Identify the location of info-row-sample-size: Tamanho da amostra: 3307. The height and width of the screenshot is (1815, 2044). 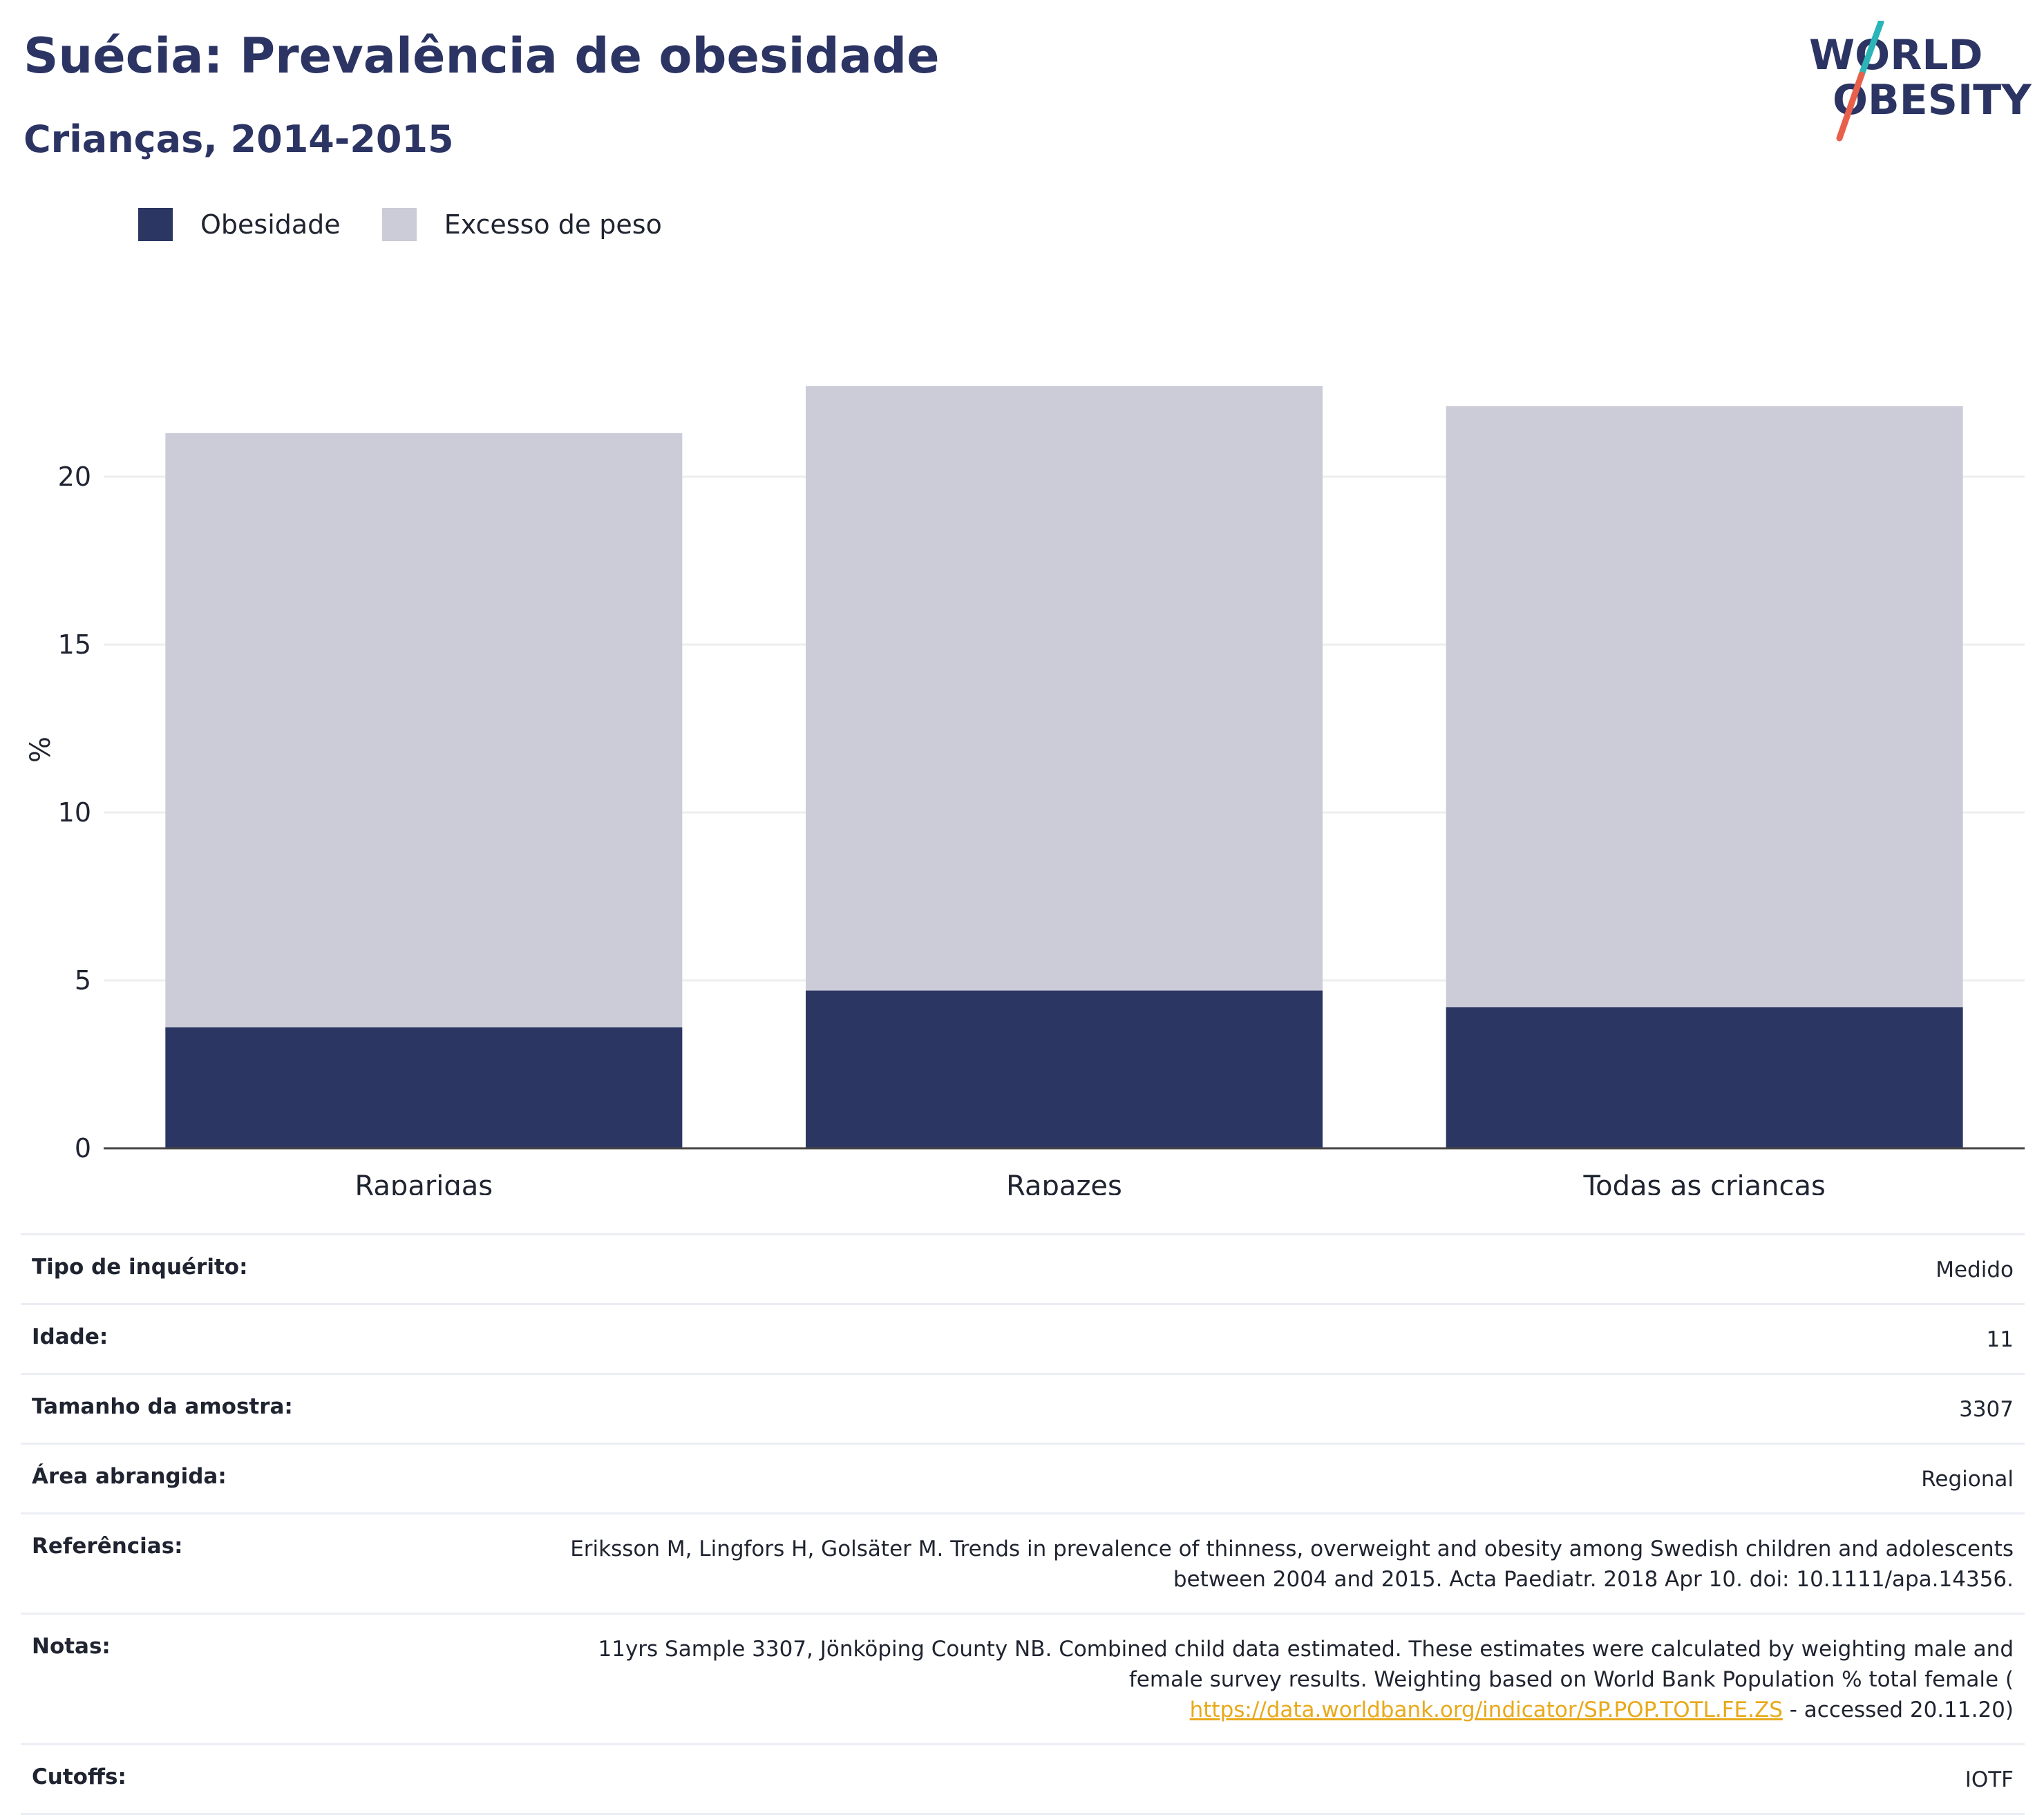
(1023, 1408).